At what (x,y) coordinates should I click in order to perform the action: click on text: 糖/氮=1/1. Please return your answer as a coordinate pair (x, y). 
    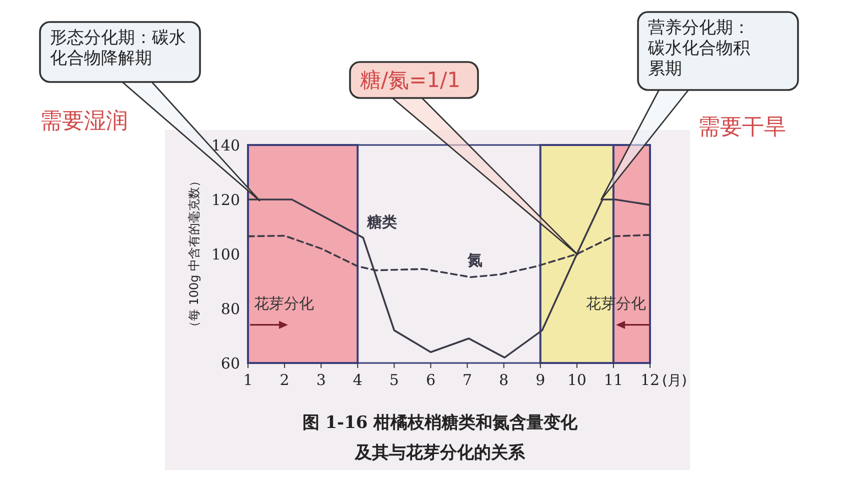
    Looking at the image, I should click on (410, 80).